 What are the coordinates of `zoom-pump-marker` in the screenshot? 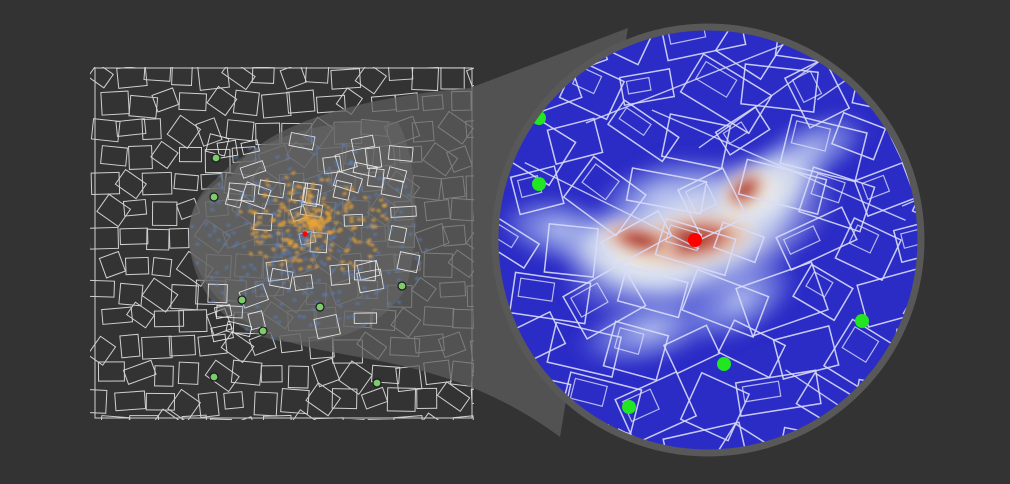 It's located at (862, 321).